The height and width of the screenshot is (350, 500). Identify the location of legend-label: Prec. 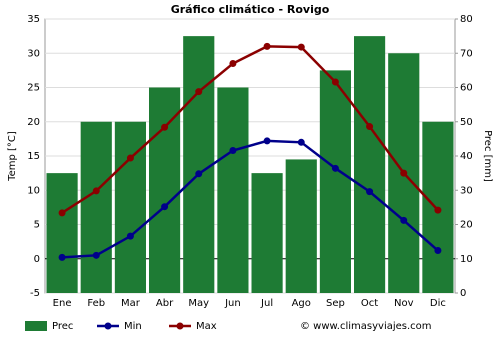
(62, 326).